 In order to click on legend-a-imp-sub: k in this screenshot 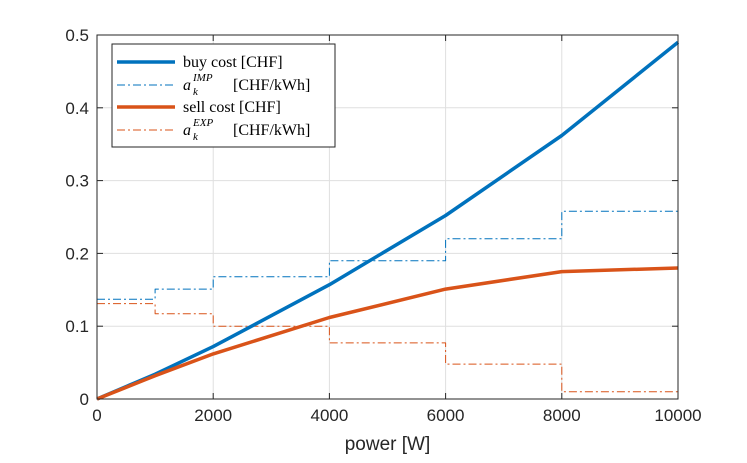, I will do `click(196, 92)`.